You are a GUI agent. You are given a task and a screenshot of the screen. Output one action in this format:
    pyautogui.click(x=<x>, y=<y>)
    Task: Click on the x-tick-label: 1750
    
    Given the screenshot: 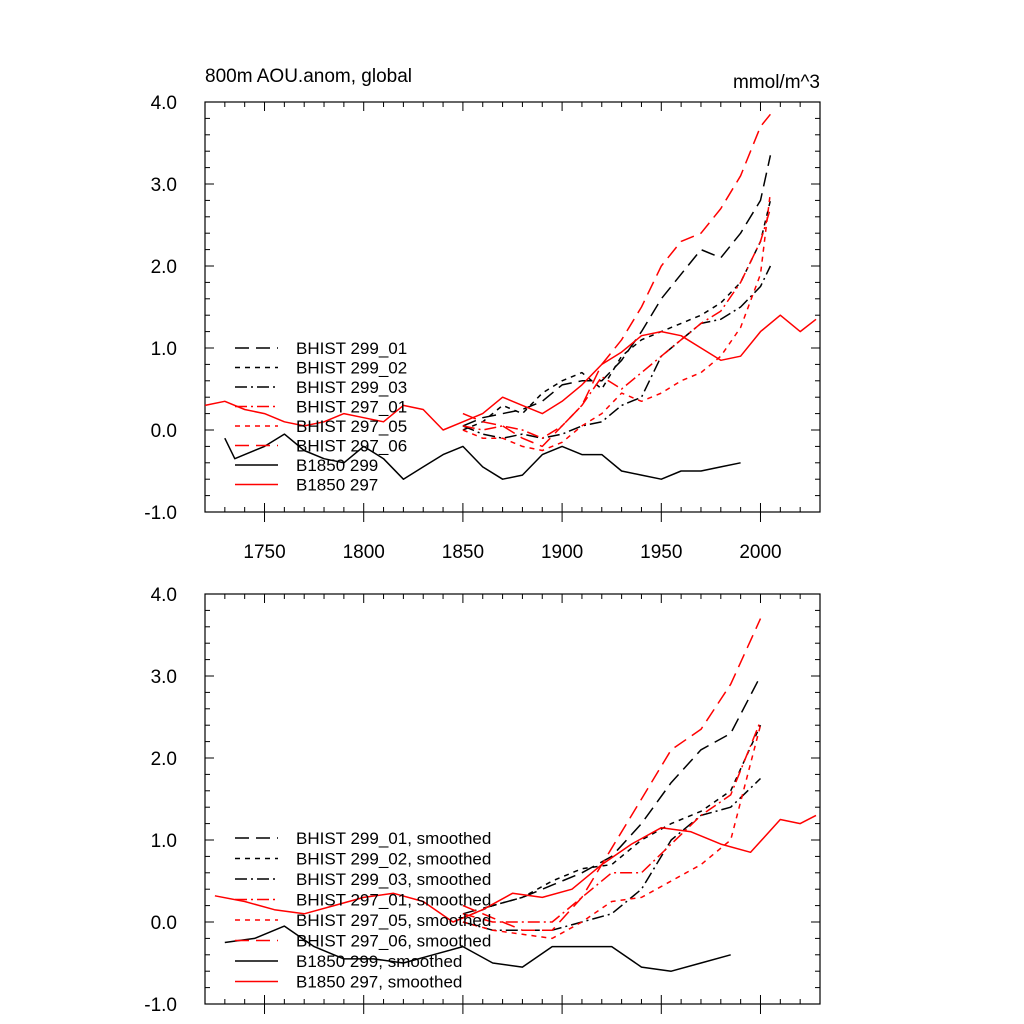 What is the action you would take?
    pyautogui.click(x=264, y=552)
    